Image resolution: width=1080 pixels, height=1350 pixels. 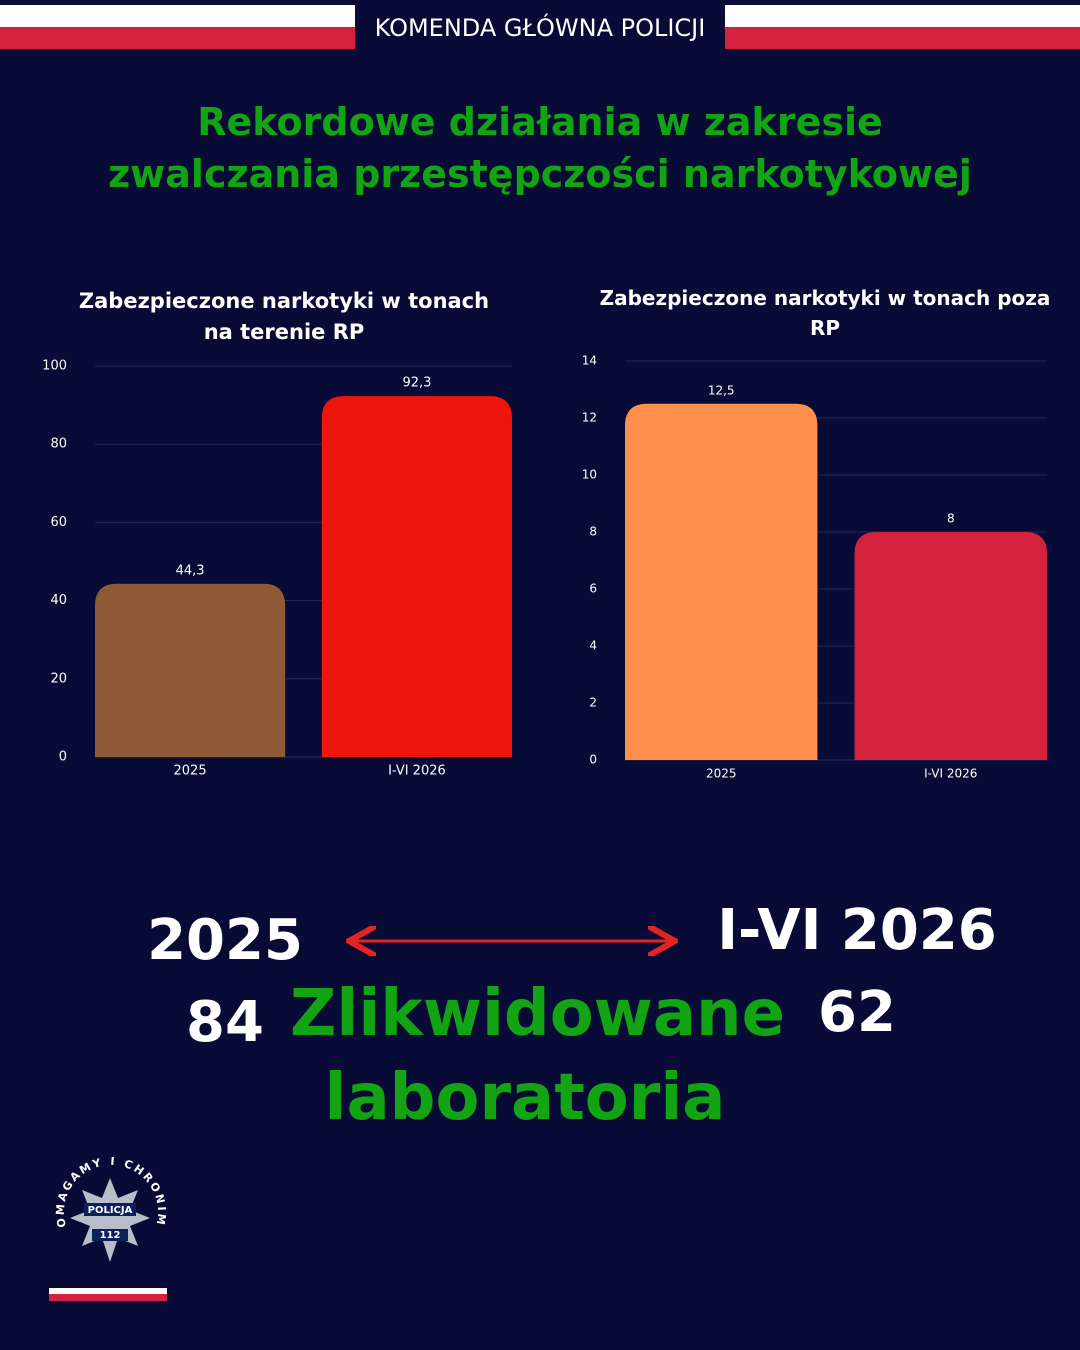 I want to click on logo-star, so click(x=110, y=1220).